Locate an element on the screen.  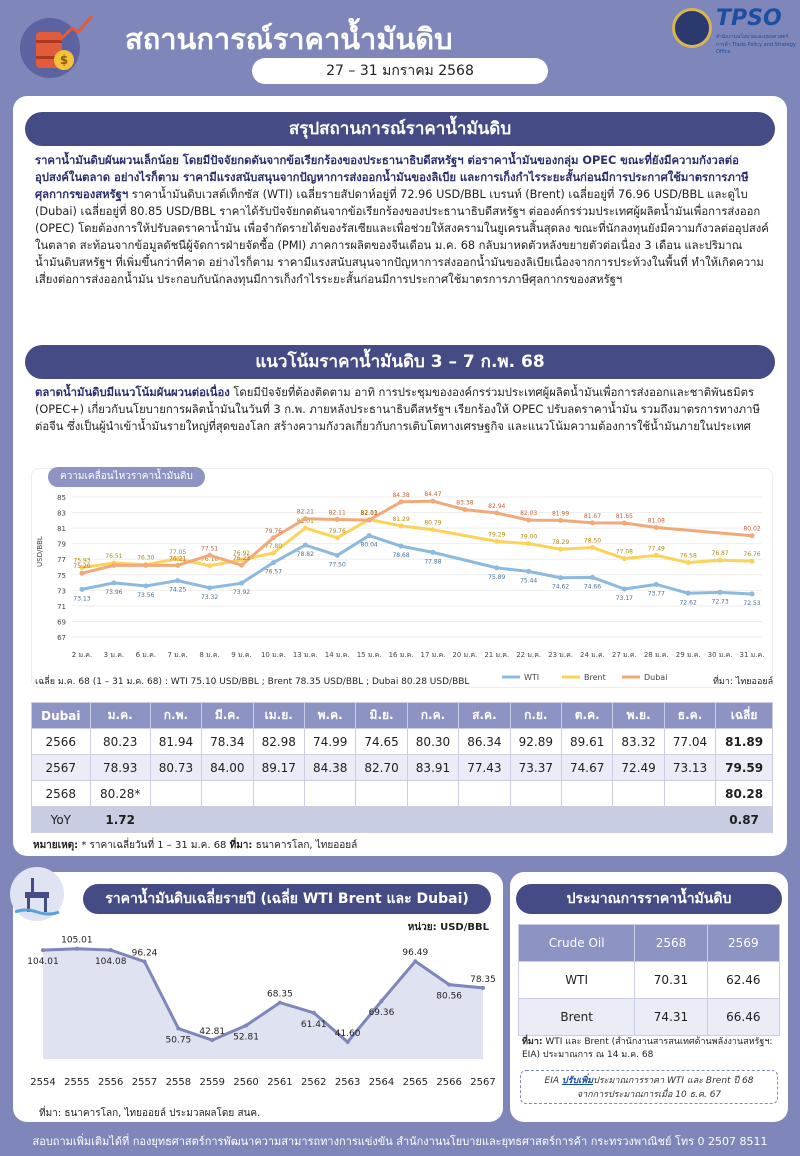
annual-data-label: 52.81 is located at coordinates (246, 1037).